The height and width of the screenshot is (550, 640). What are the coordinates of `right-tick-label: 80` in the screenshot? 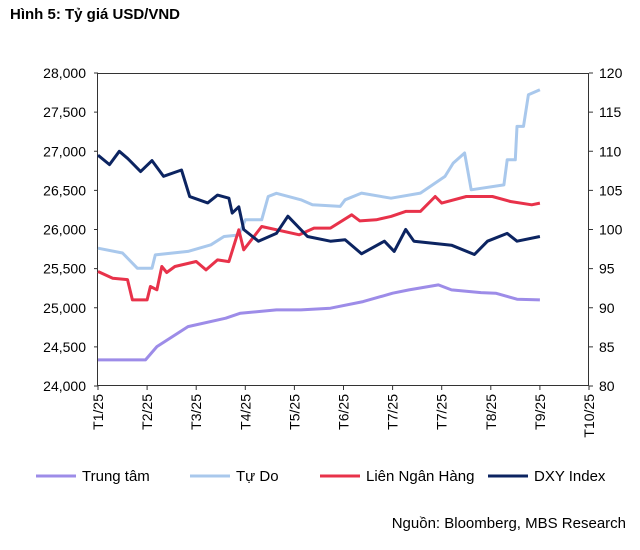 It's located at (607, 386).